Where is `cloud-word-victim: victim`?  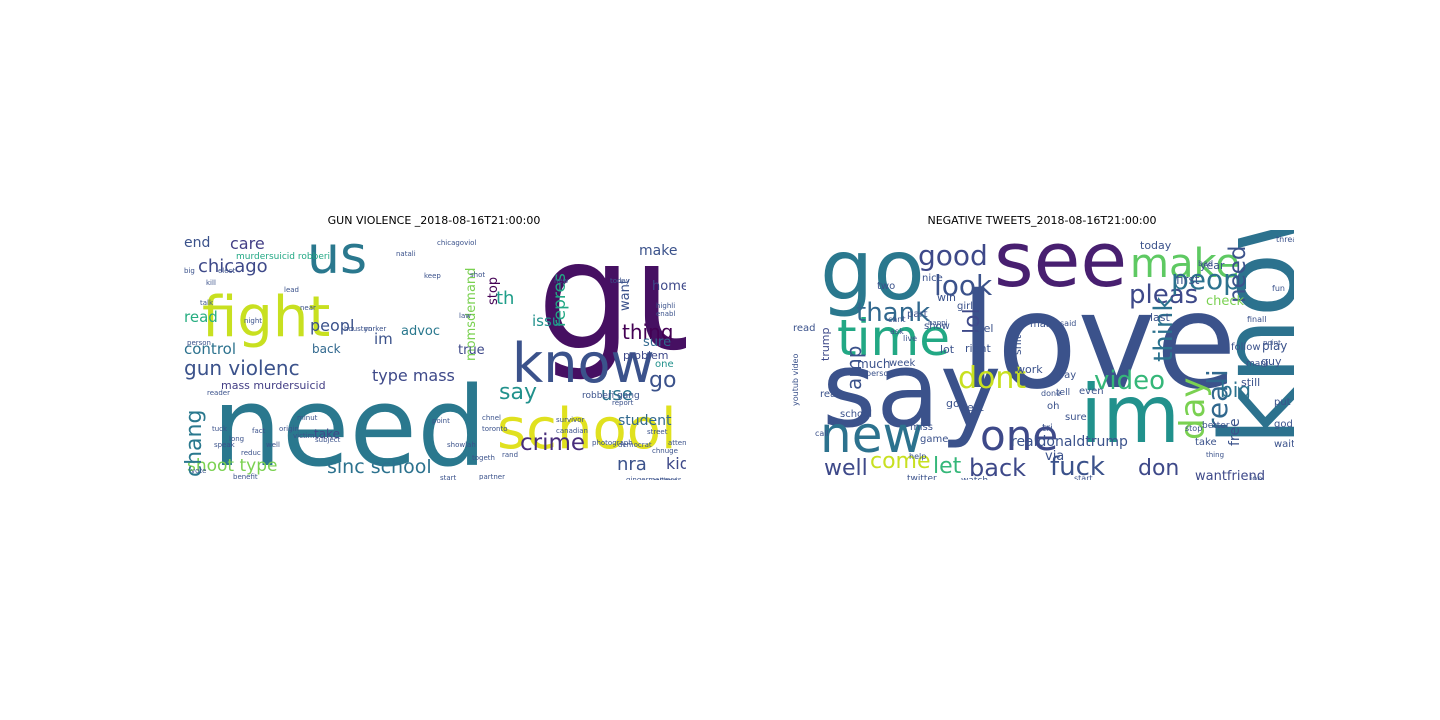 cloud-word-victim: victim is located at coordinates (304, 436).